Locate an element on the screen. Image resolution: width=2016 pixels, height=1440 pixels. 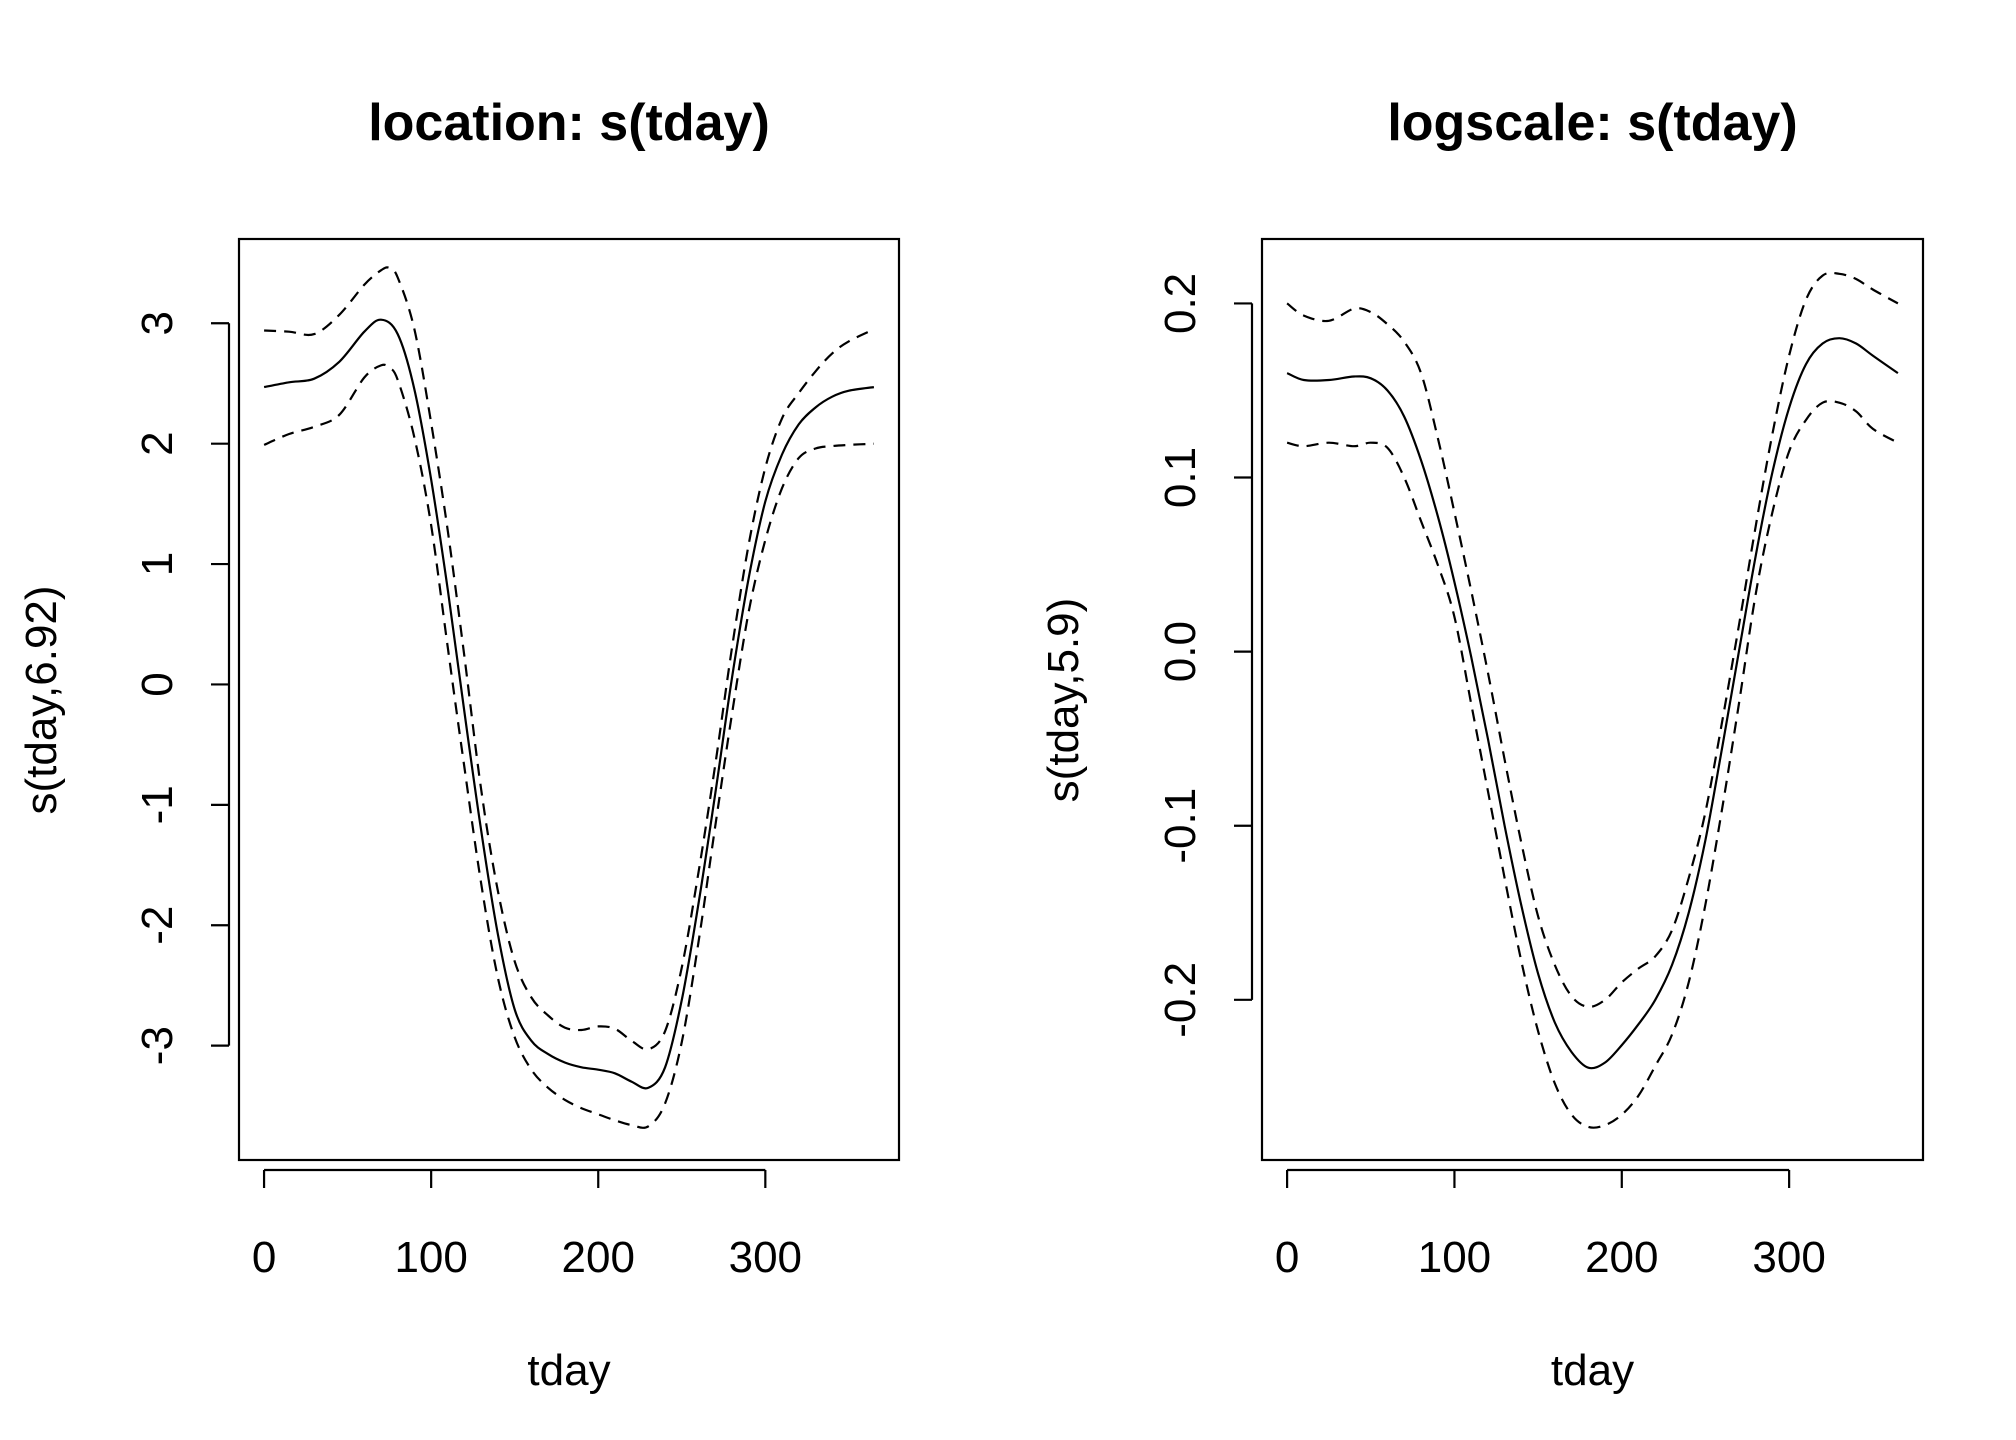
y-tick-label: -1 is located at coordinates (157, 804).